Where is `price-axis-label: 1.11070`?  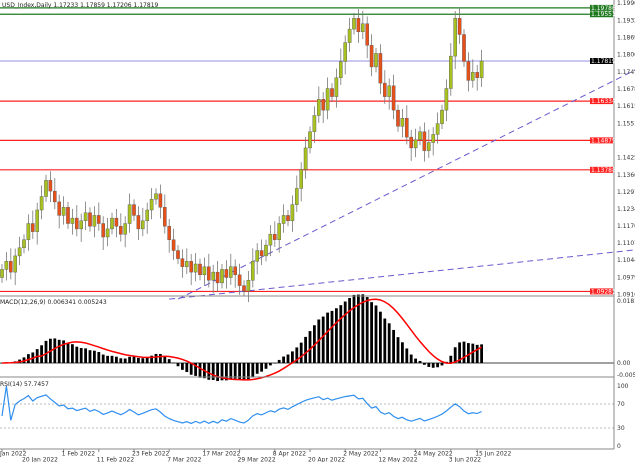
price-axis-label: 1.11070 is located at coordinates (626, 243).